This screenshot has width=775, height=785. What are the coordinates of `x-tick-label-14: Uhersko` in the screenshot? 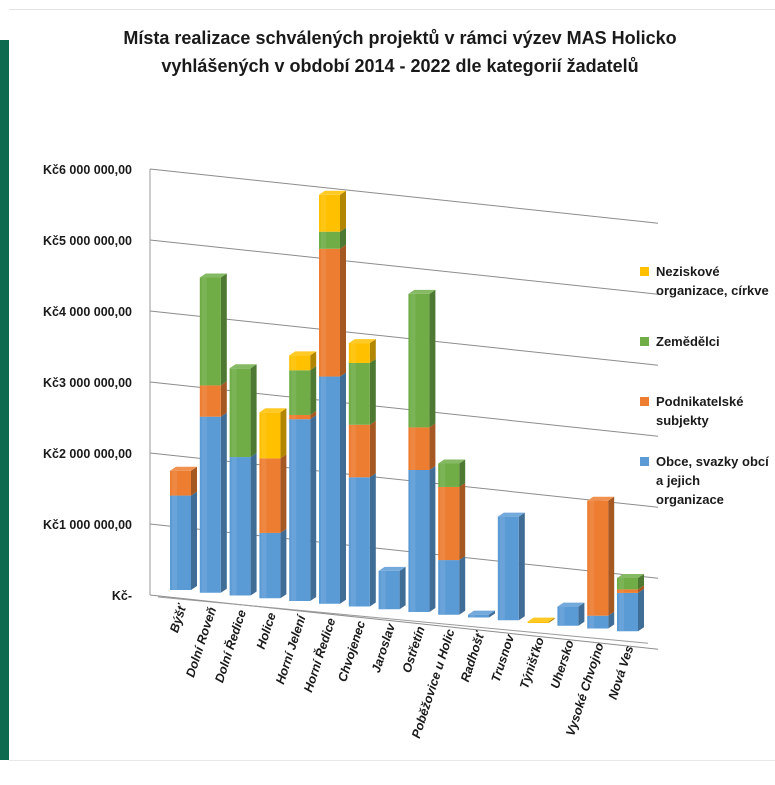 It's located at (562, 664).